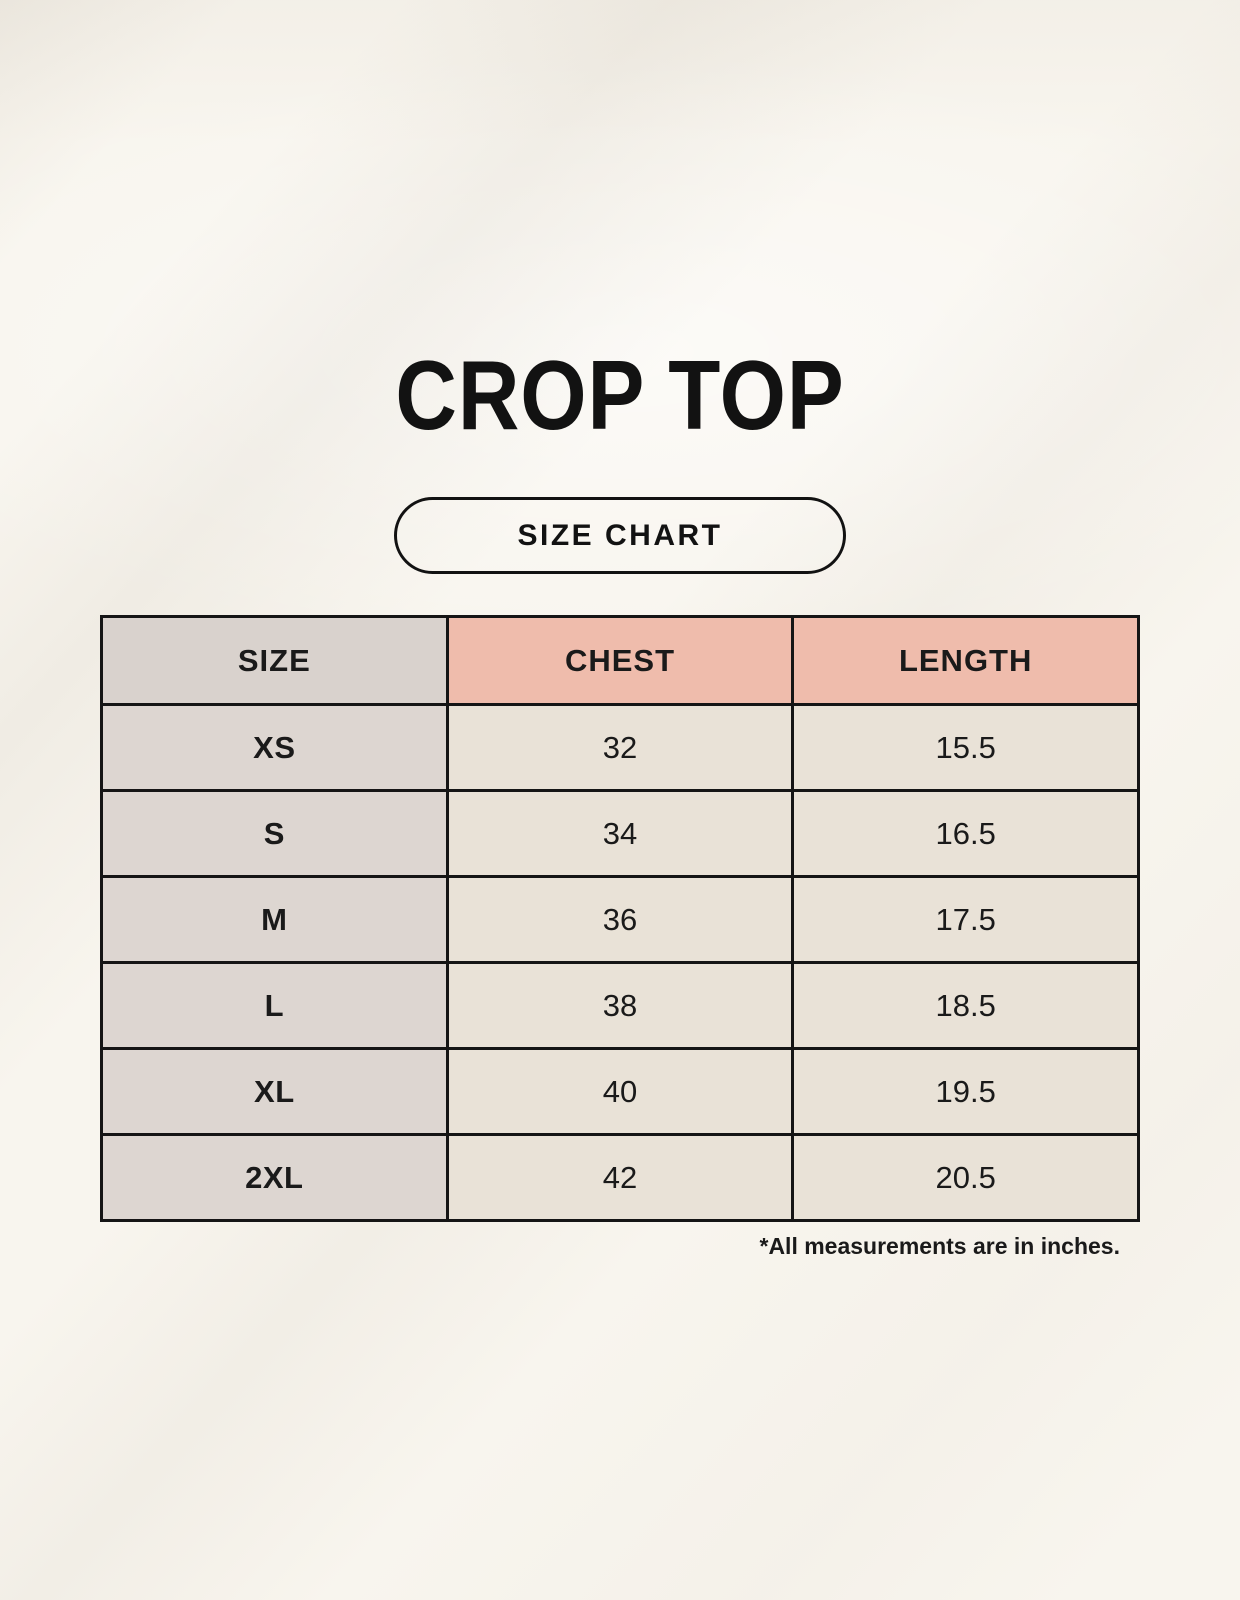 This screenshot has width=1240, height=1600. What do you see at coordinates (940, 1246) in the screenshot?
I see `measurements-footnote: *All measurements are in inches.` at bounding box center [940, 1246].